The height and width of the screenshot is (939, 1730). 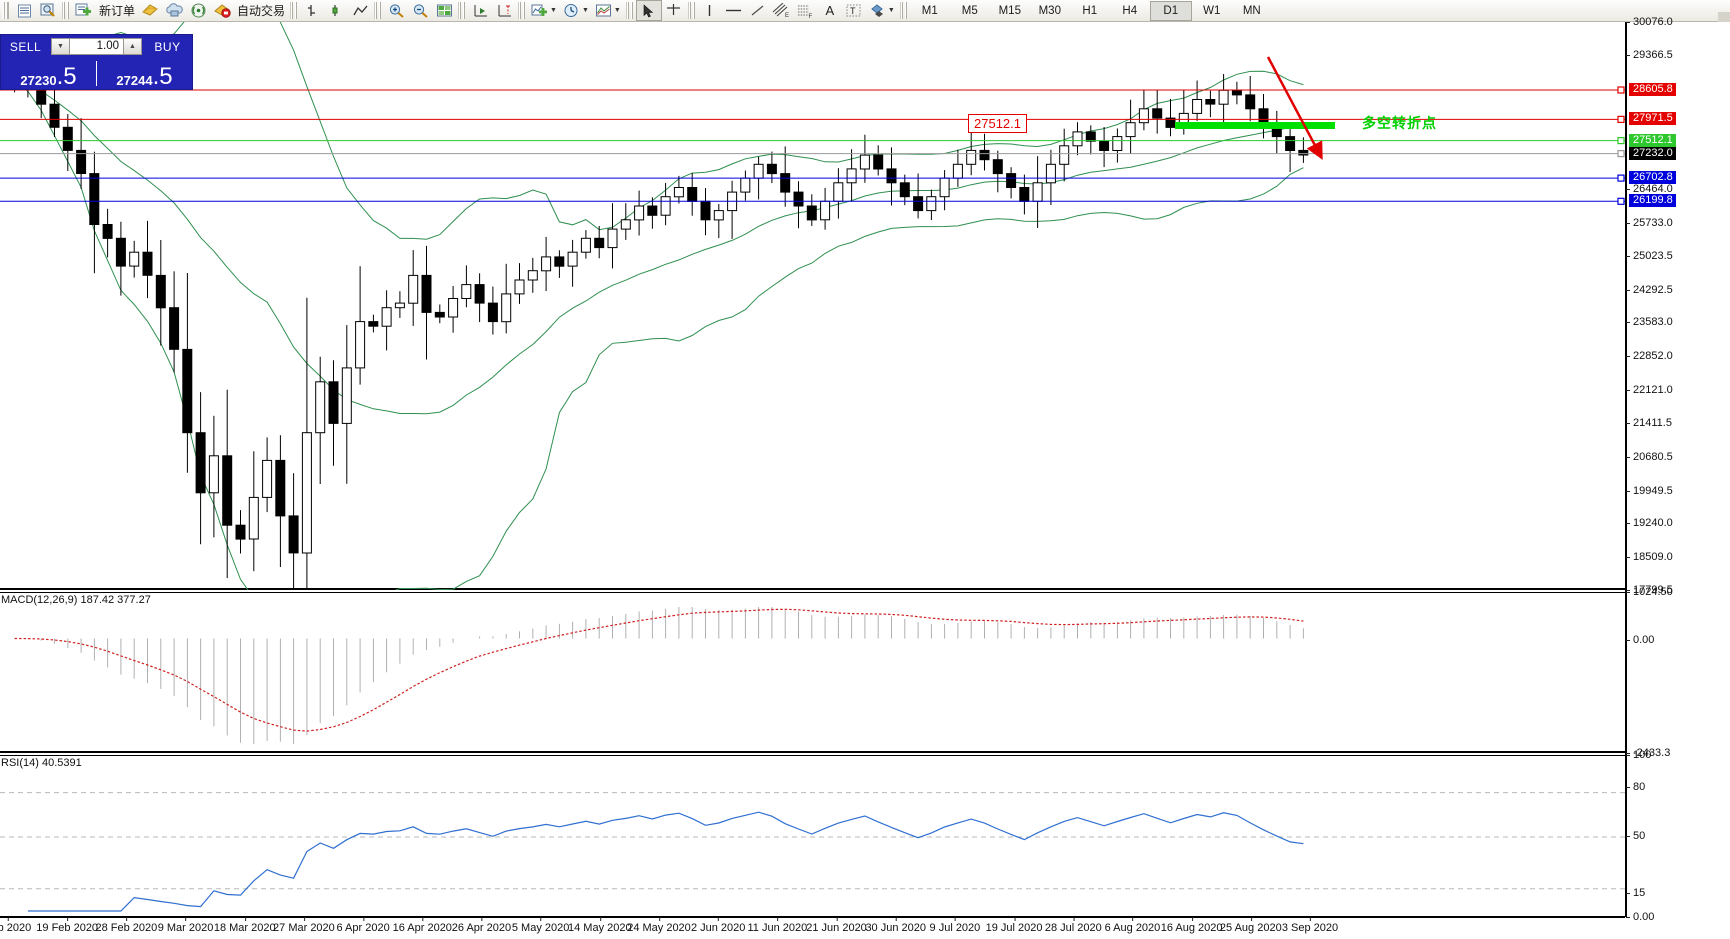 What do you see at coordinates (396, 10) in the screenshot?
I see `zoom-in-icon` at bounding box center [396, 10].